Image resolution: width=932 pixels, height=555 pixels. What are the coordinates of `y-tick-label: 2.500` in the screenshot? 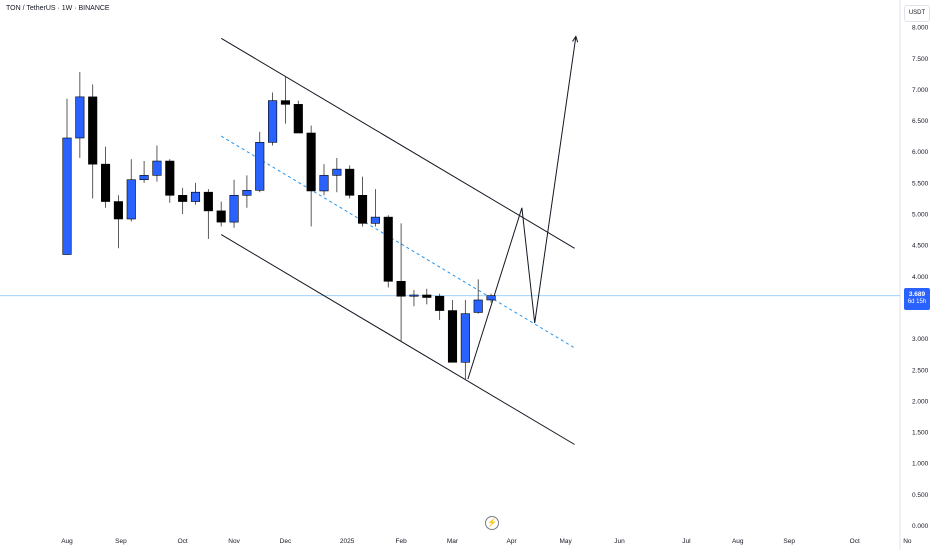 It's located at (920, 370).